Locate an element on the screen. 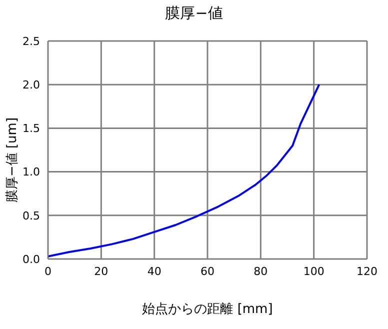 The image size is (388, 329). y-tick-label: 1.0 is located at coordinates (31, 172).